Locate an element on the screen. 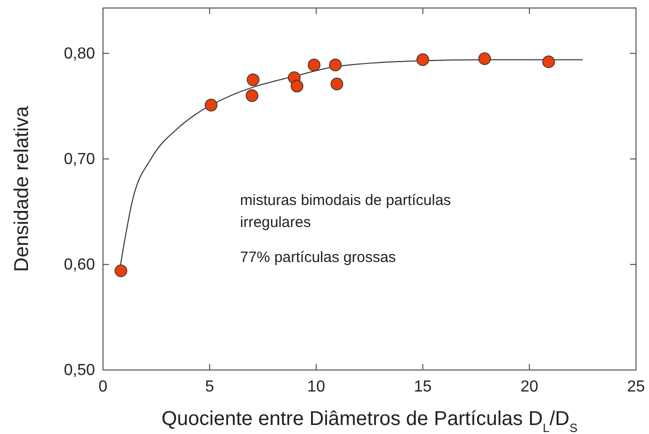  x-tick-label: 10 is located at coordinates (316, 387).